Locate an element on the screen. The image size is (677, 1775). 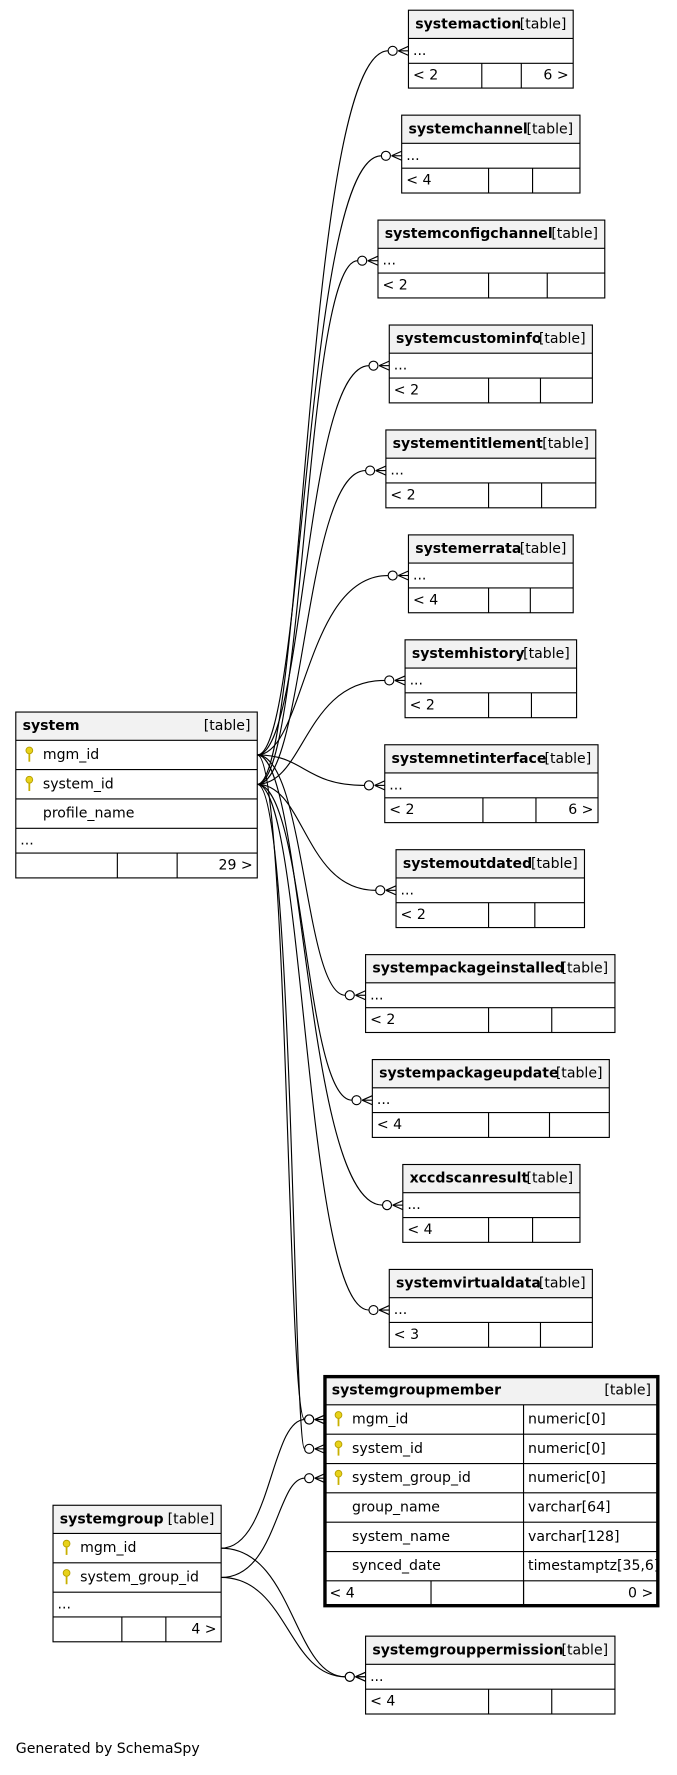
table: systemgrouppermission[table]... < 4 is located at coordinates (490, 1675).